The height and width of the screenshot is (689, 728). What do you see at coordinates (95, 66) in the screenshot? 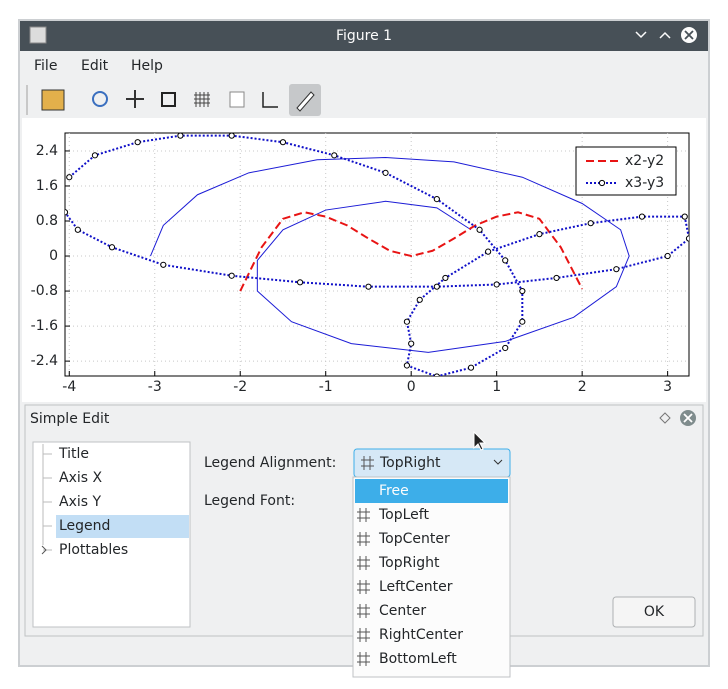
I see `menu-item: Edit` at bounding box center [95, 66].